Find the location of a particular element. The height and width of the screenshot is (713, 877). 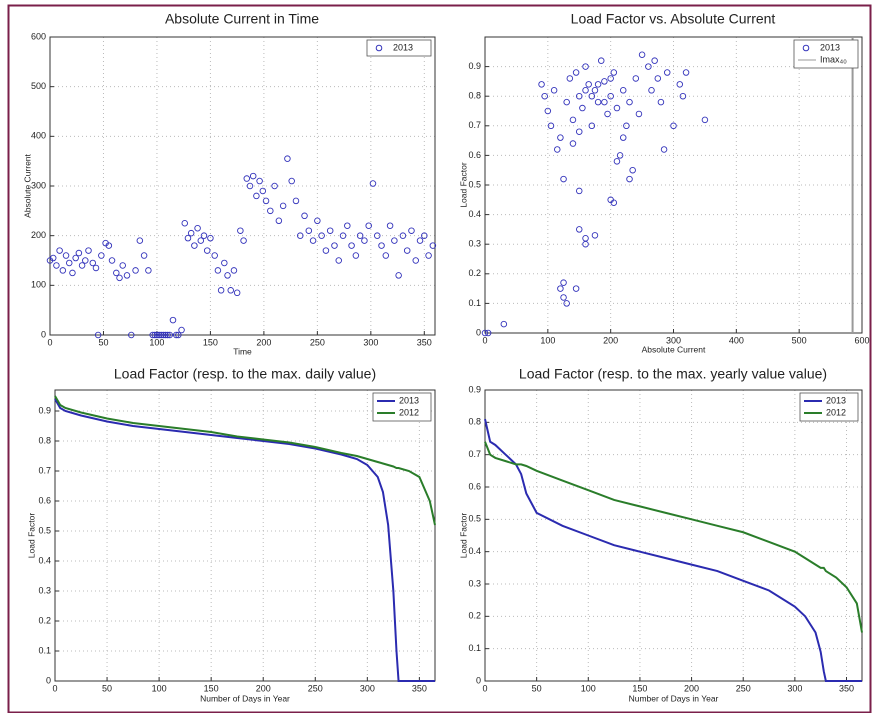

x-tick-label: 200 is located at coordinates (263, 342).